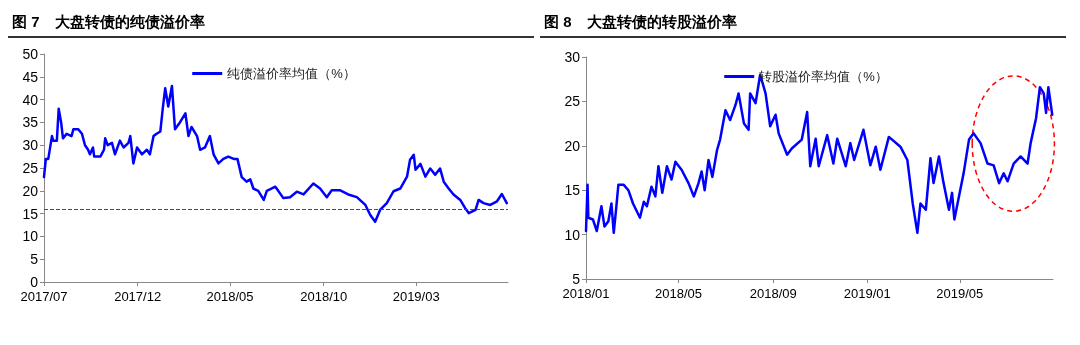 This screenshot has height=345, width=1080. I want to click on x-tick-label: 2018/10, so click(324, 296).